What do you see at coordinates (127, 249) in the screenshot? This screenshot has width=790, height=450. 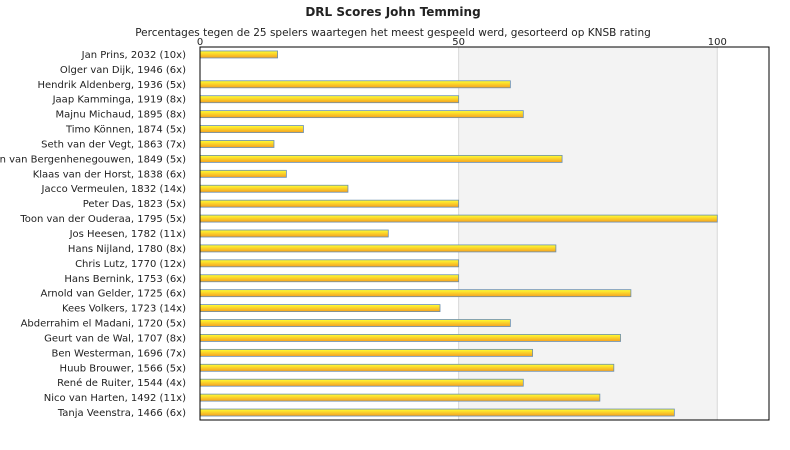 I see `category-label: Hans Nijland, 1780 (8x)` at bounding box center [127, 249].